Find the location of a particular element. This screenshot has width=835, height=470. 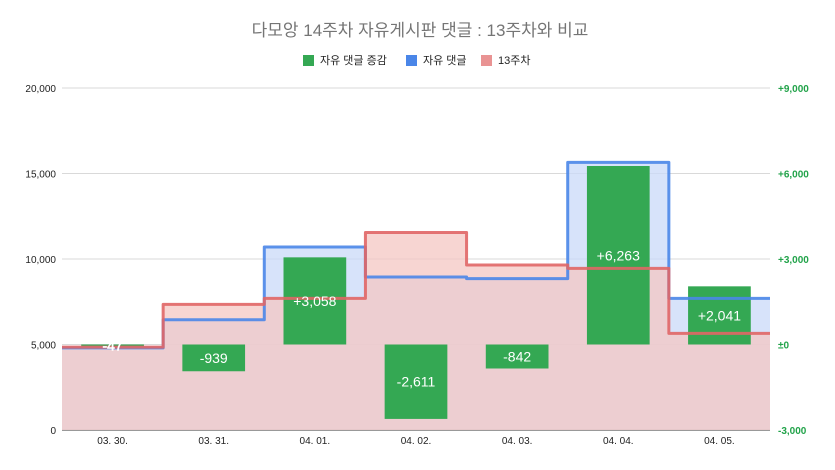

chart-title: 다모앙 14주차 자유게시판 댓글 : 13주차와 비교 is located at coordinates (420, 30).